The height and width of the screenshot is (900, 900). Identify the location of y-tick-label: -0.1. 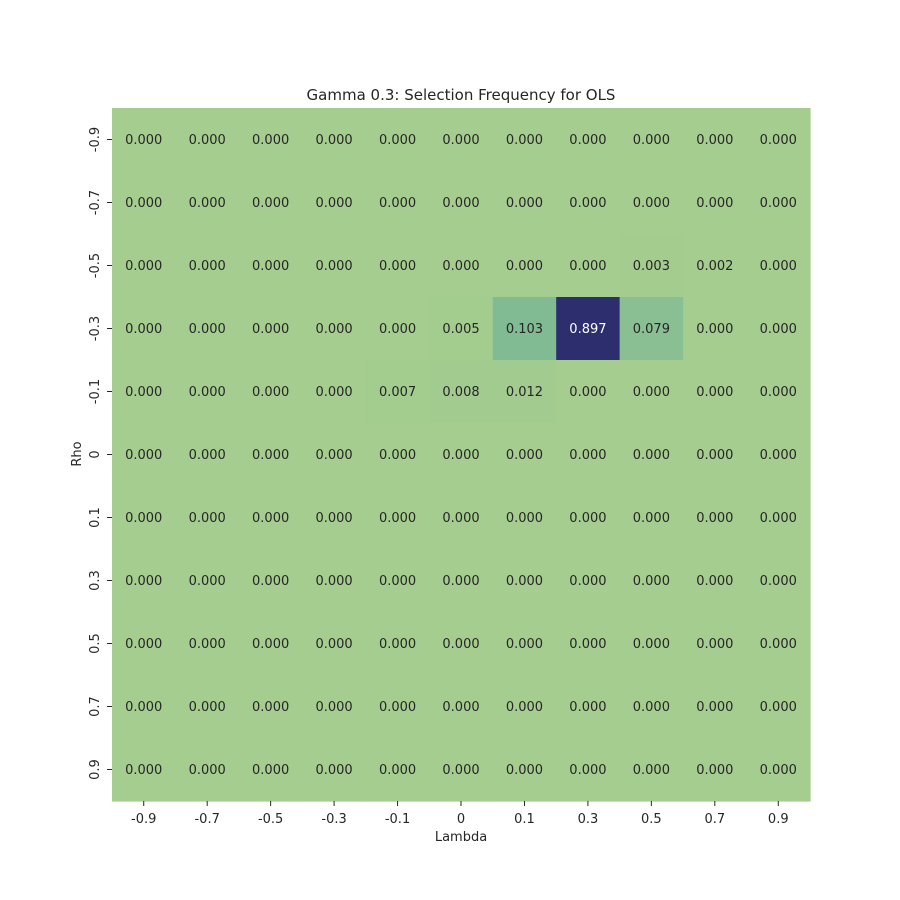
(95, 391).